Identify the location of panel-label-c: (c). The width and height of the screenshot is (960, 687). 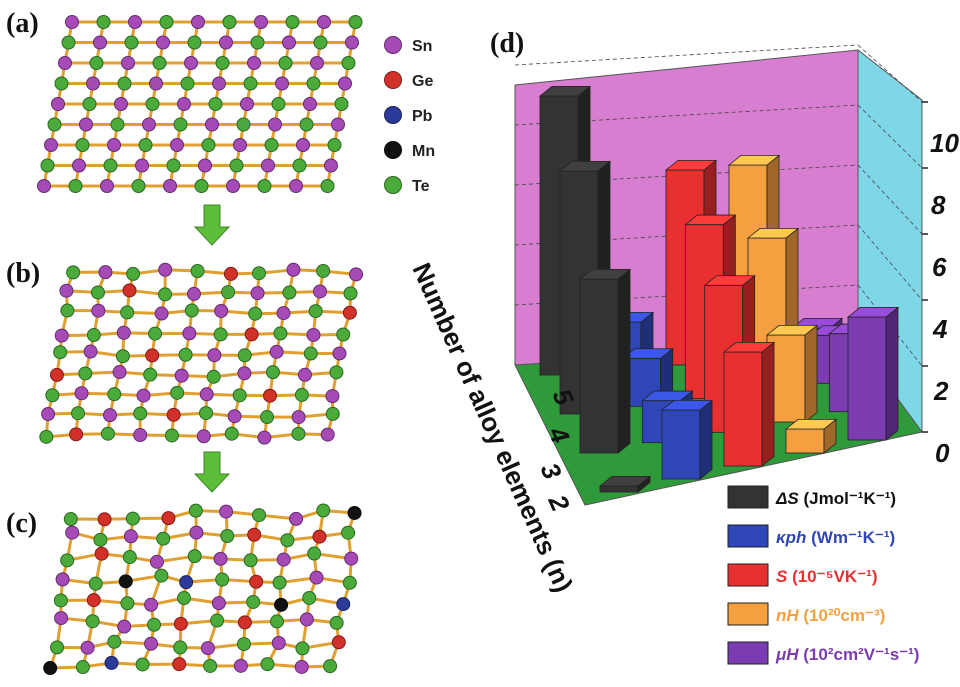
(22, 523).